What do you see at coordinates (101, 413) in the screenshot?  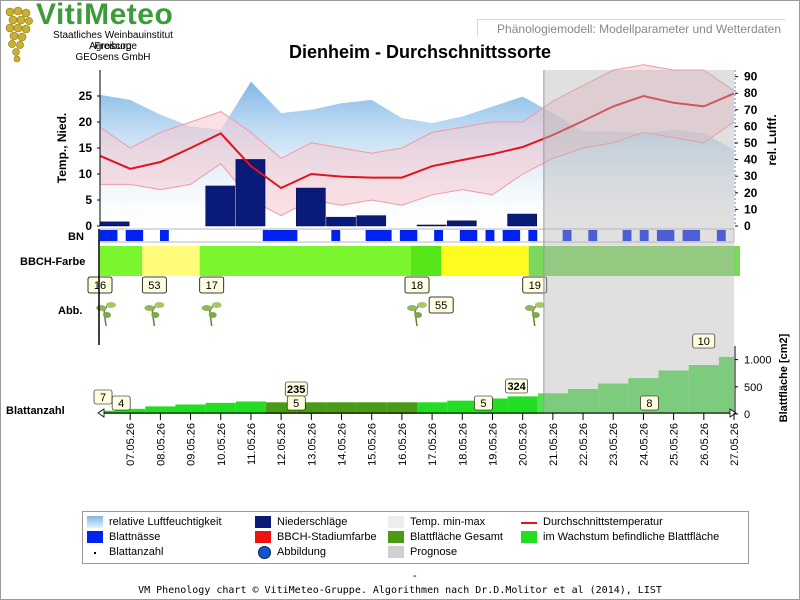 I see `x-axis-left-arrow` at bounding box center [101, 413].